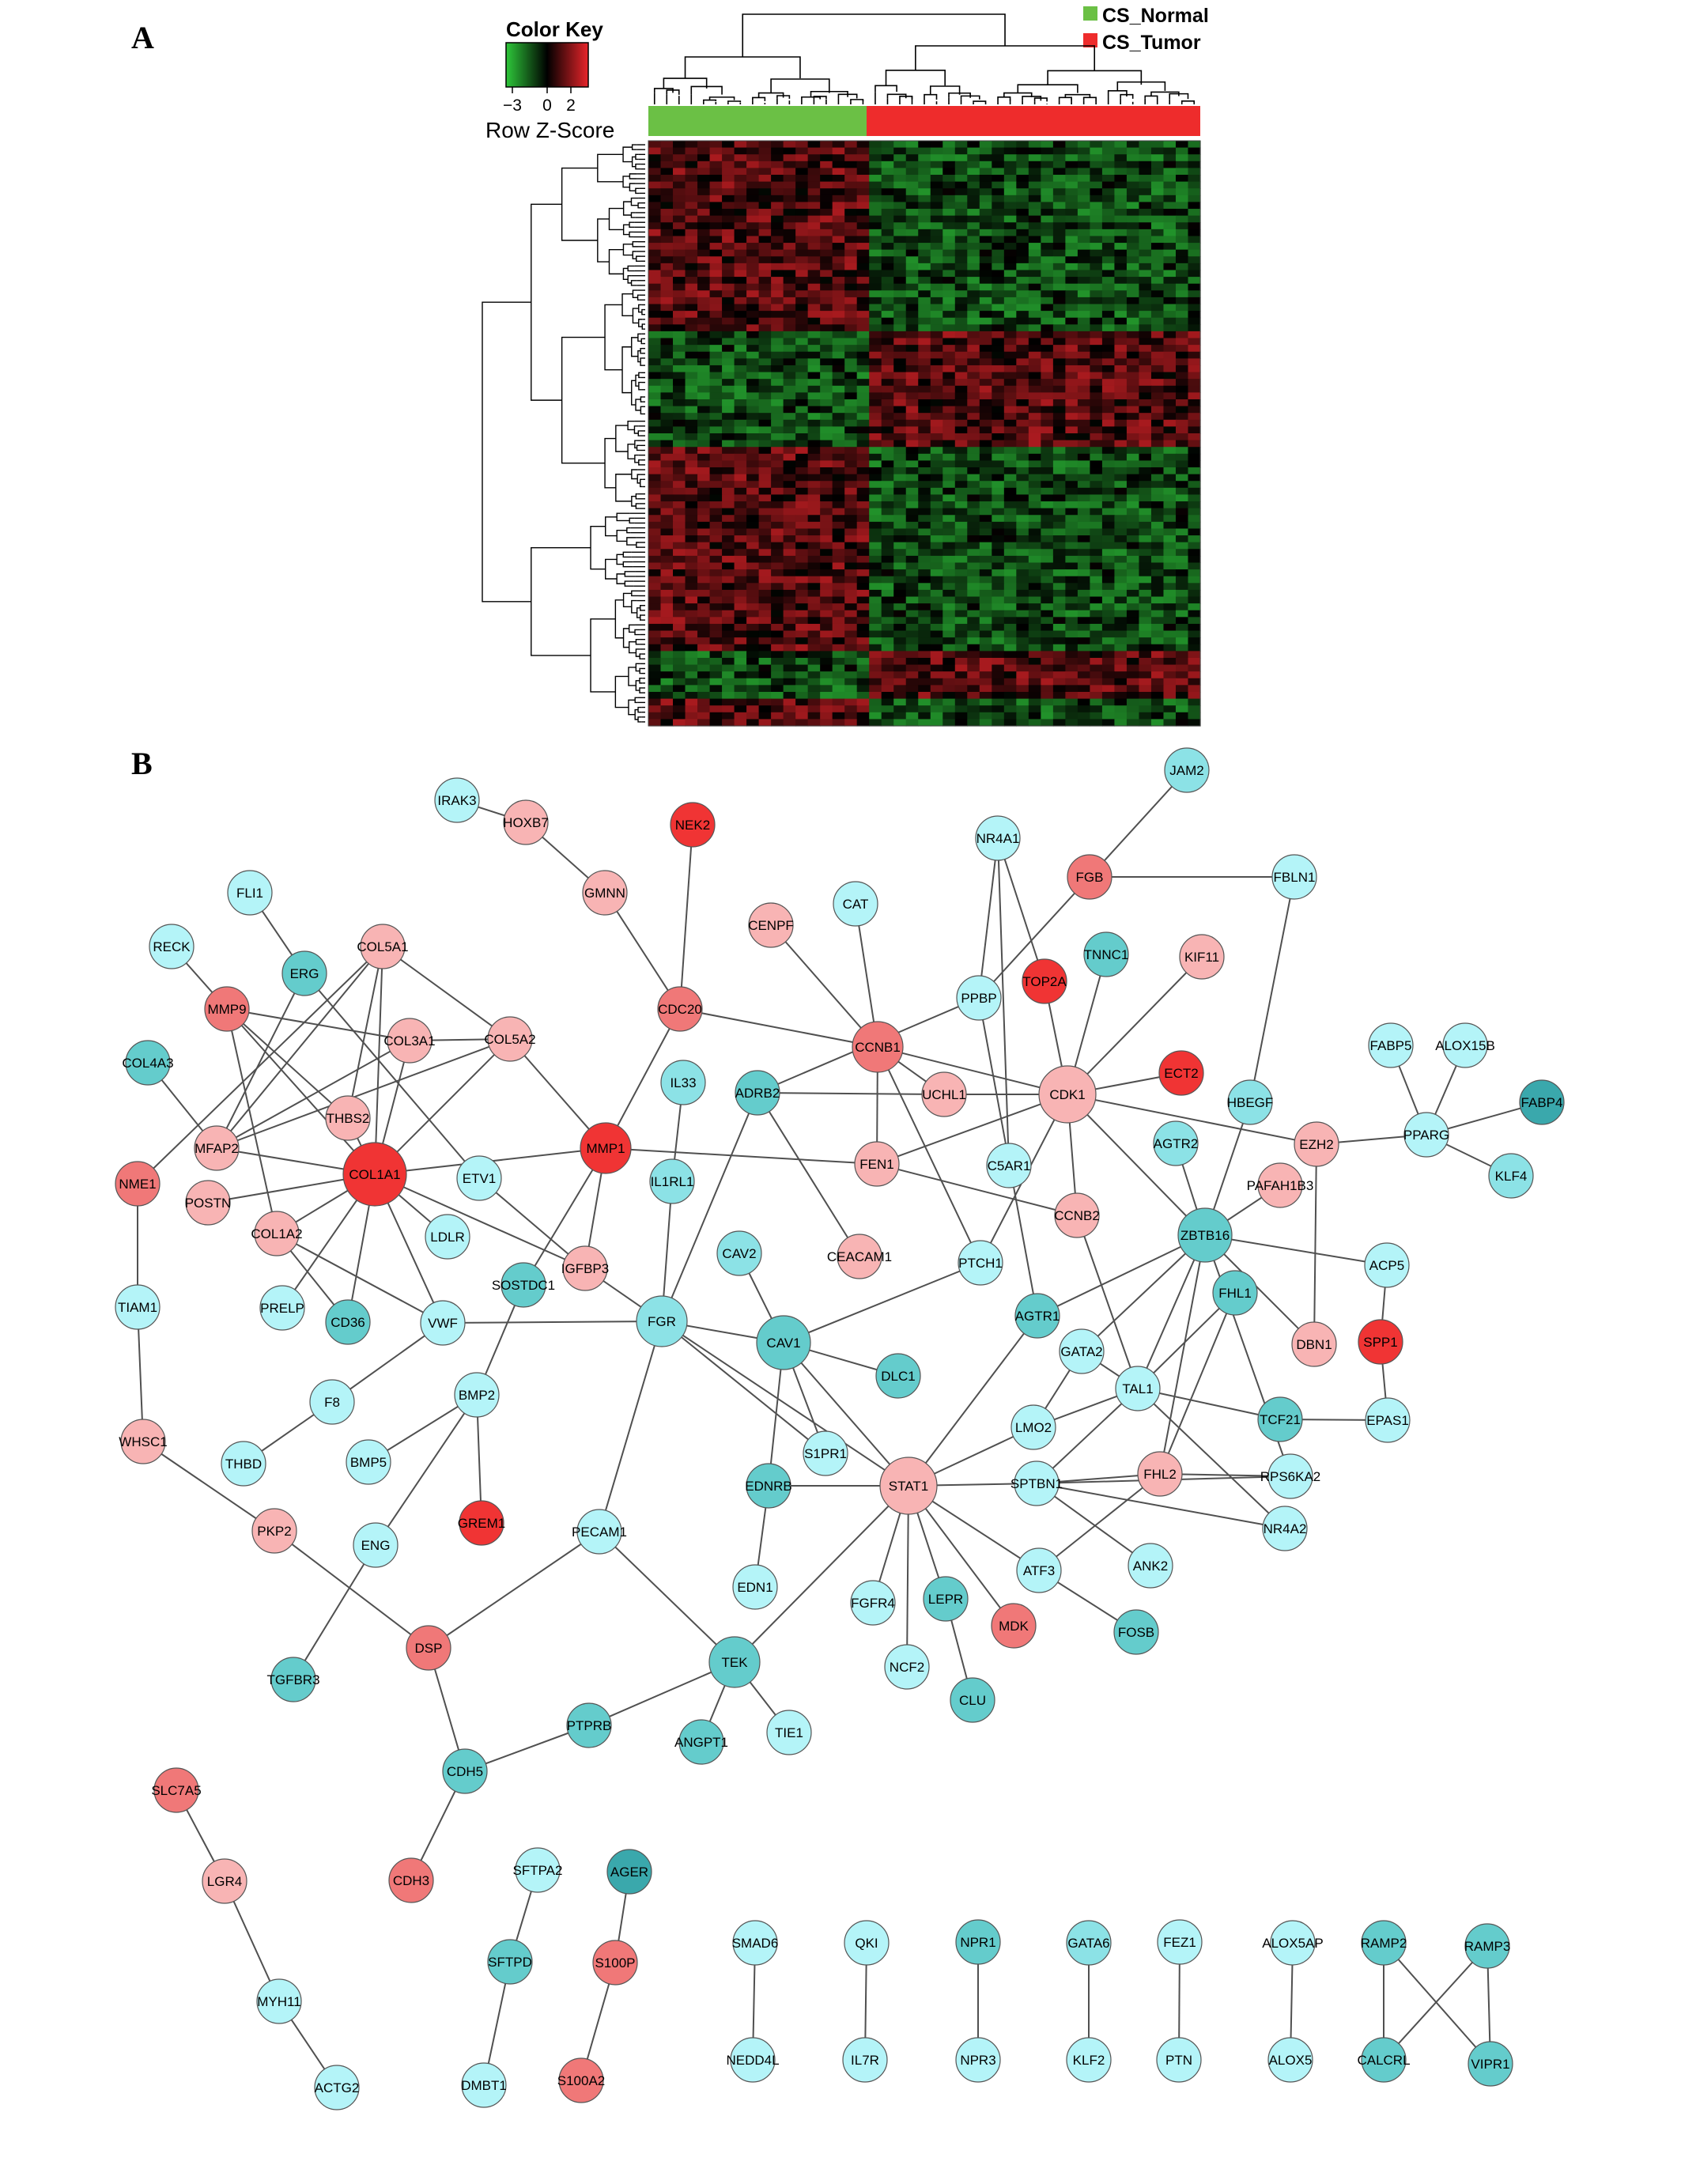 Image resolution: width=1681 pixels, height=2184 pixels. Describe the element at coordinates (250, 893) in the screenshot. I see `node-fli1: FLI1` at that location.